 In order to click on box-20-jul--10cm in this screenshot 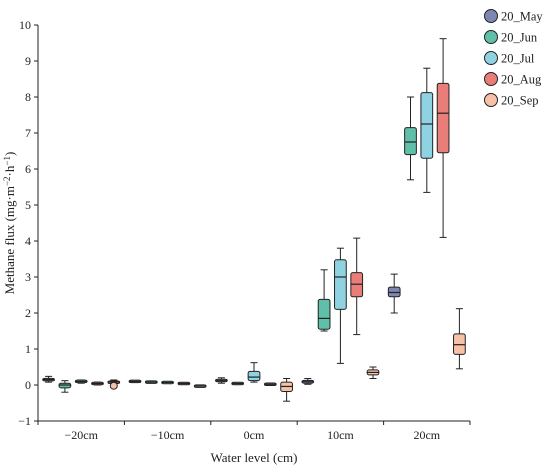, I will do `click(167, 382)`.